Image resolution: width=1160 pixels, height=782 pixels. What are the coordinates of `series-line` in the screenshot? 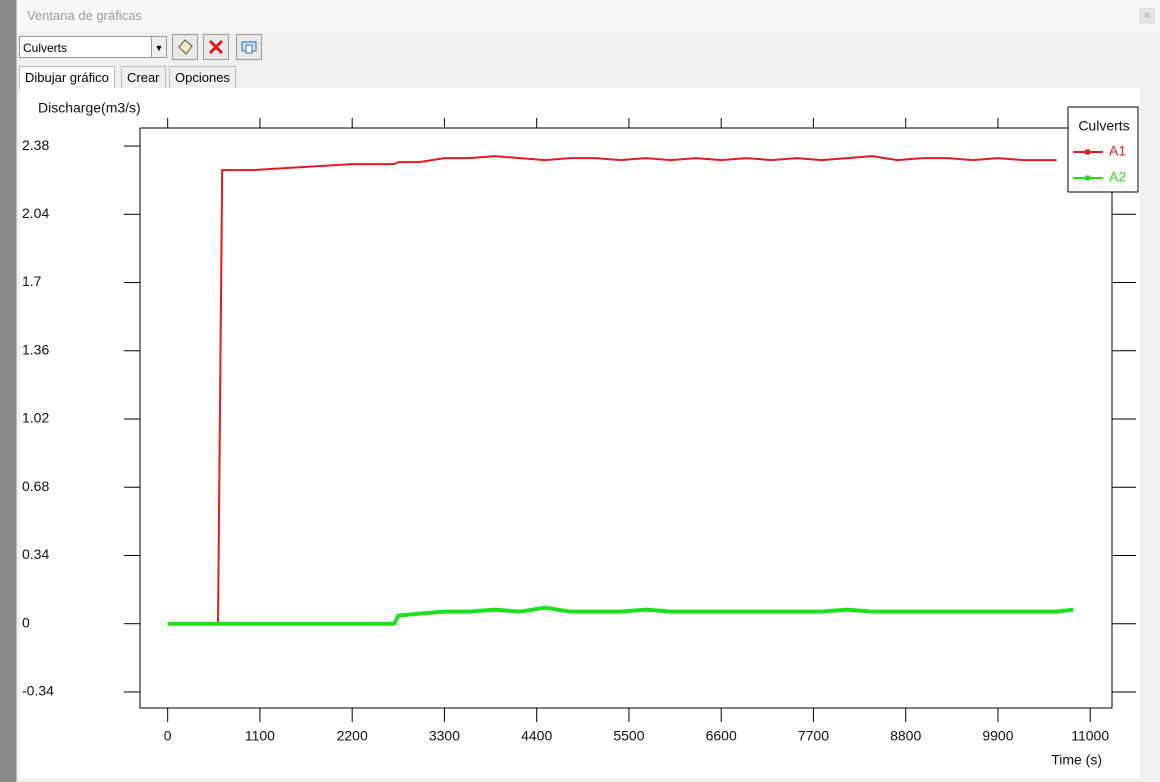 It's located at (620, 615).